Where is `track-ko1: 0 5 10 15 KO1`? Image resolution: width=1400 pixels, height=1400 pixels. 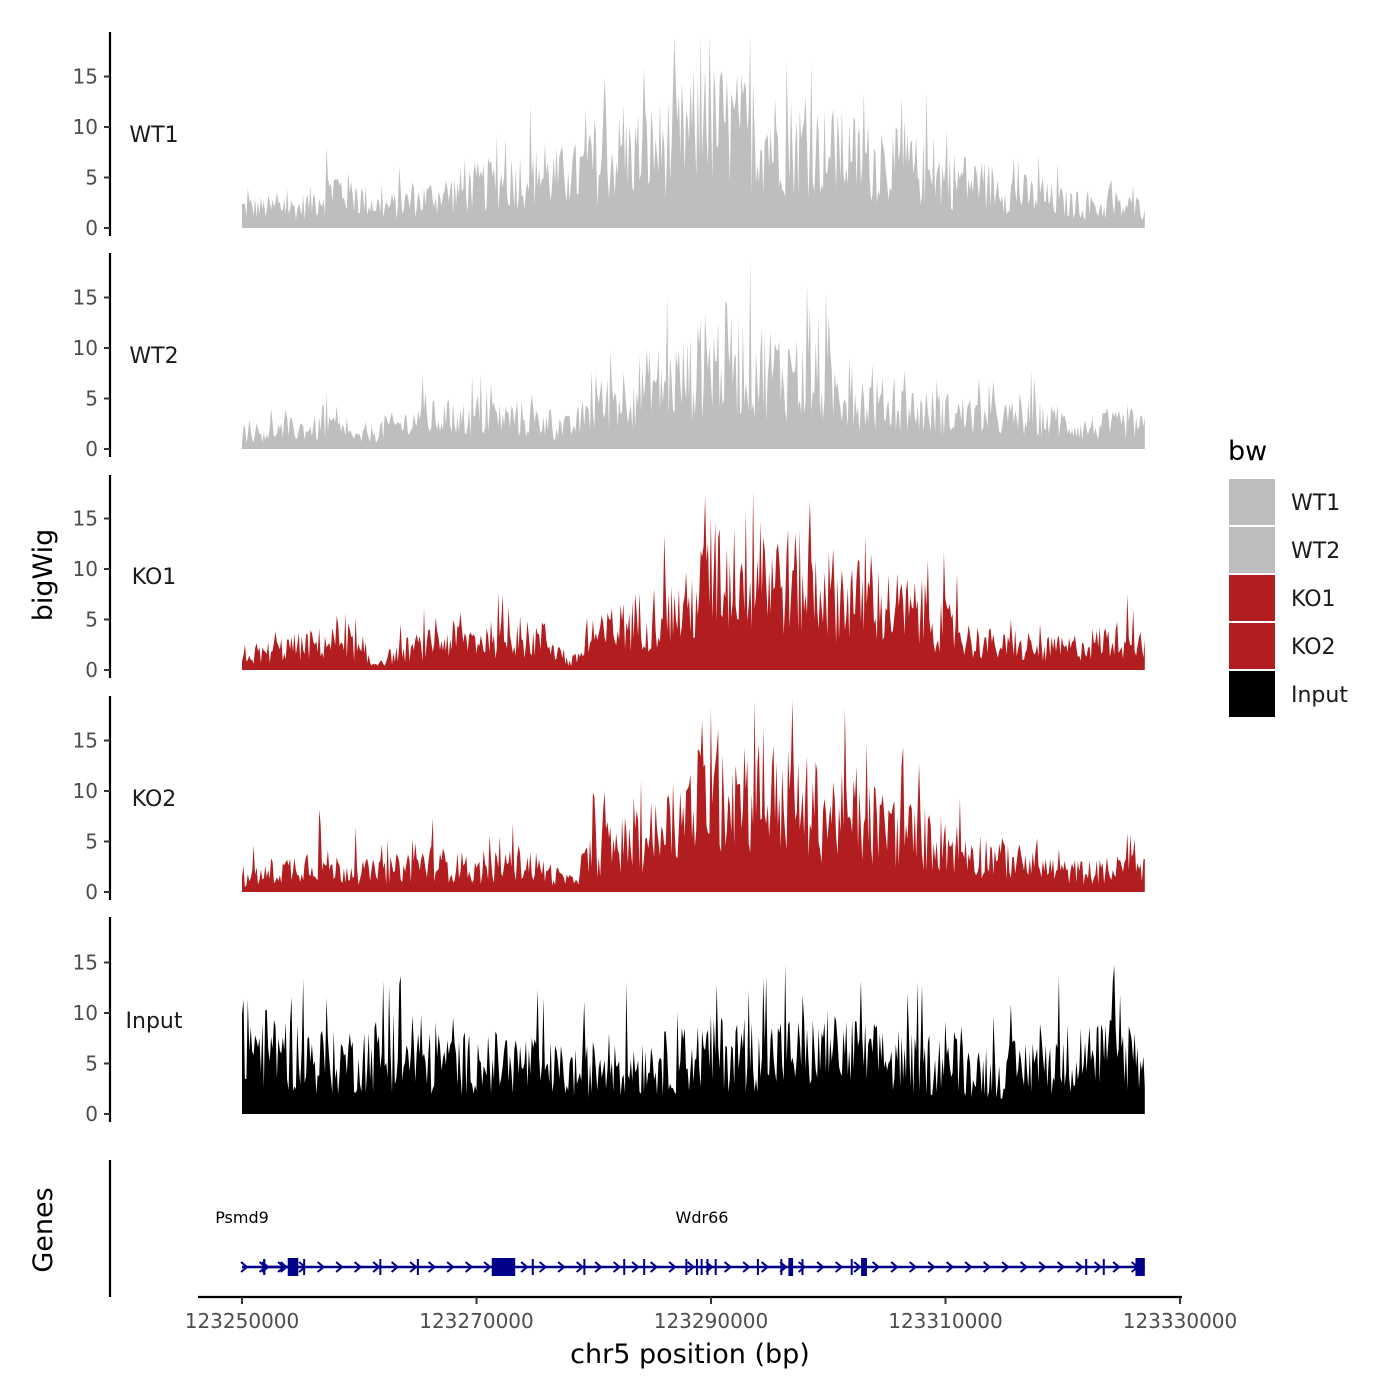
track-ko1: 0 5 10 15 KO1 is located at coordinates (609, 578).